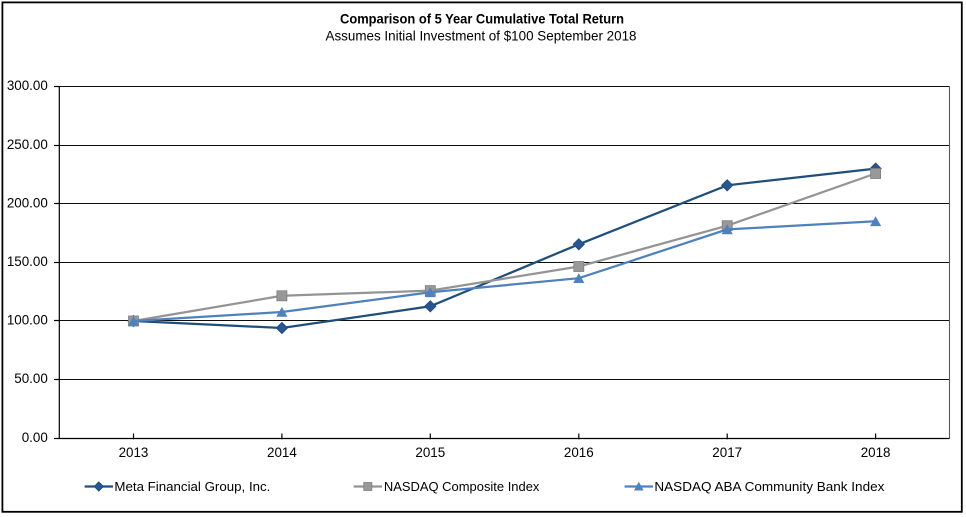 The image size is (966, 517). Describe the element at coordinates (27, 261) in the screenshot. I see `svg-text: 150.00` at that location.